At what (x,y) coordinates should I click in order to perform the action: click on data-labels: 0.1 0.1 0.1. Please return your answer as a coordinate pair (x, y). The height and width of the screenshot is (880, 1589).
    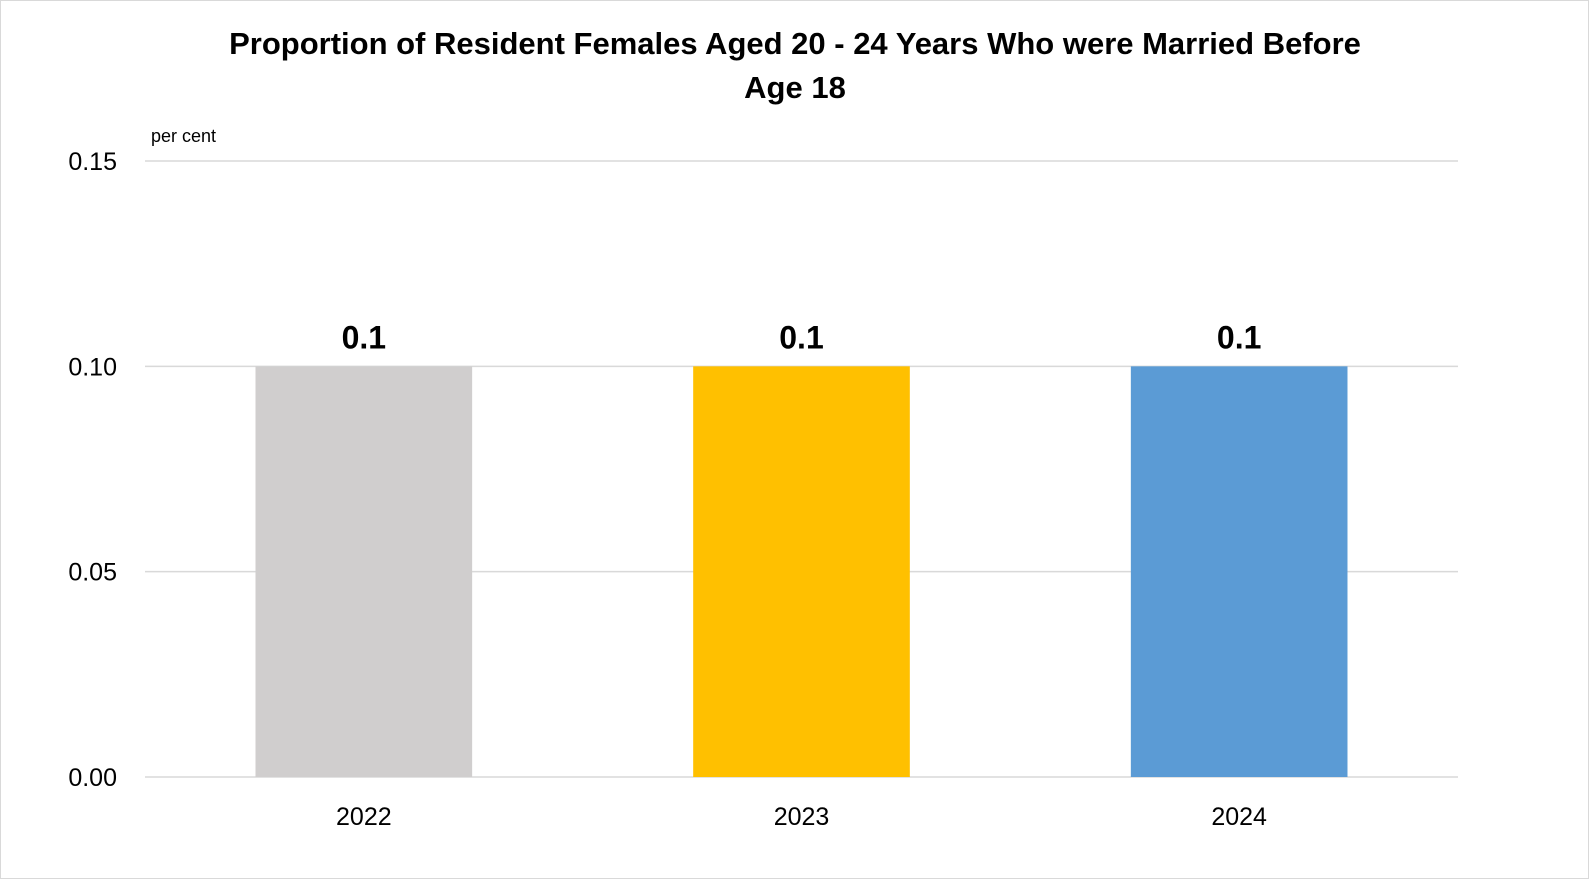
    Looking at the image, I should click on (802, 337).